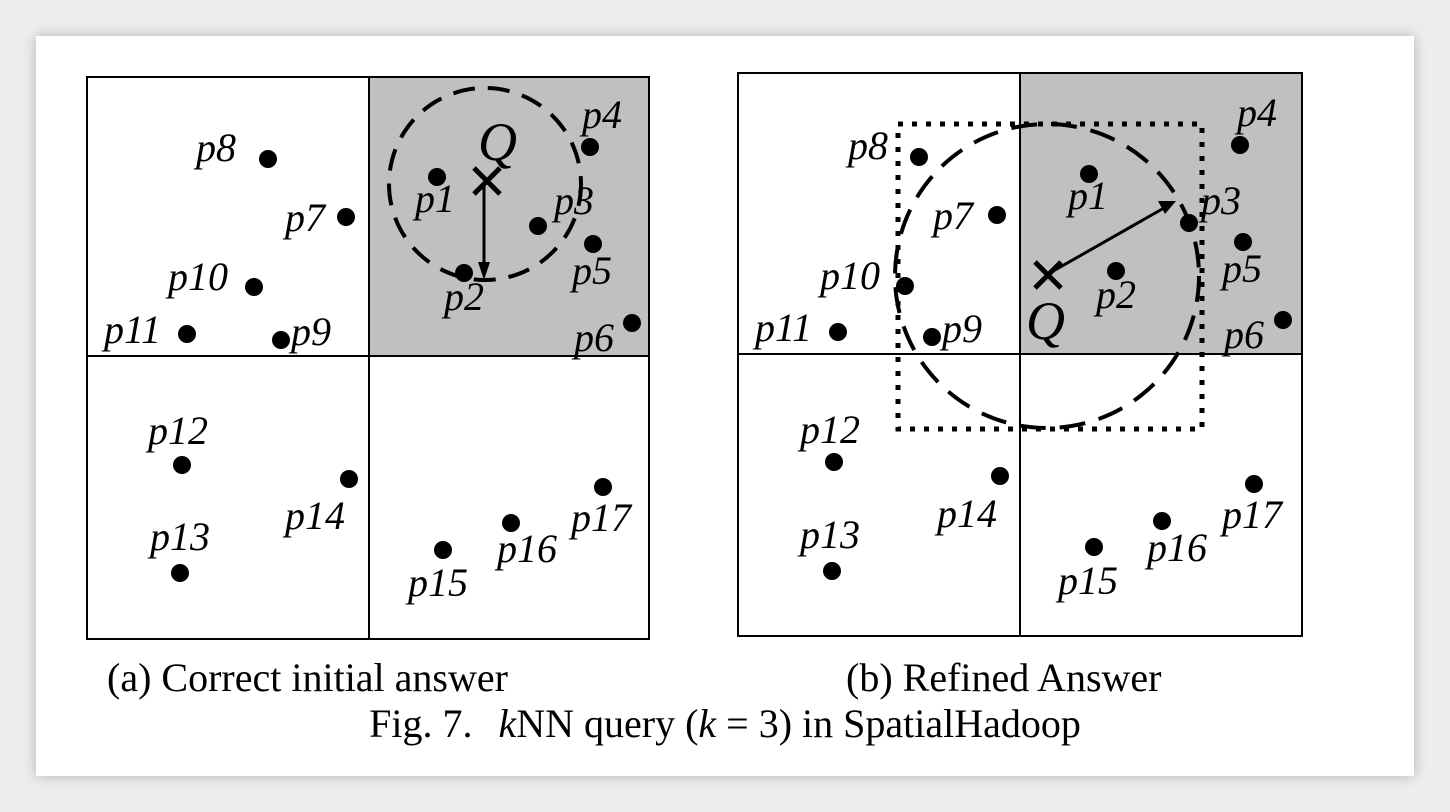  I want to click on figure-k-prefix: k, so click(507, 723).